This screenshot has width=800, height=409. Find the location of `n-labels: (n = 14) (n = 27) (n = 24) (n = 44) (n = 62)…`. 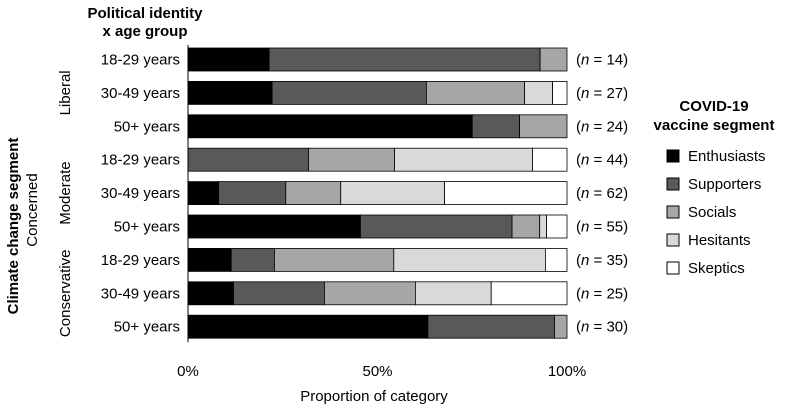

n-labels: (n = 14) (n = 27) (n = 24) (n = 44) (n = 62)… is located at coordinates (602, 194).